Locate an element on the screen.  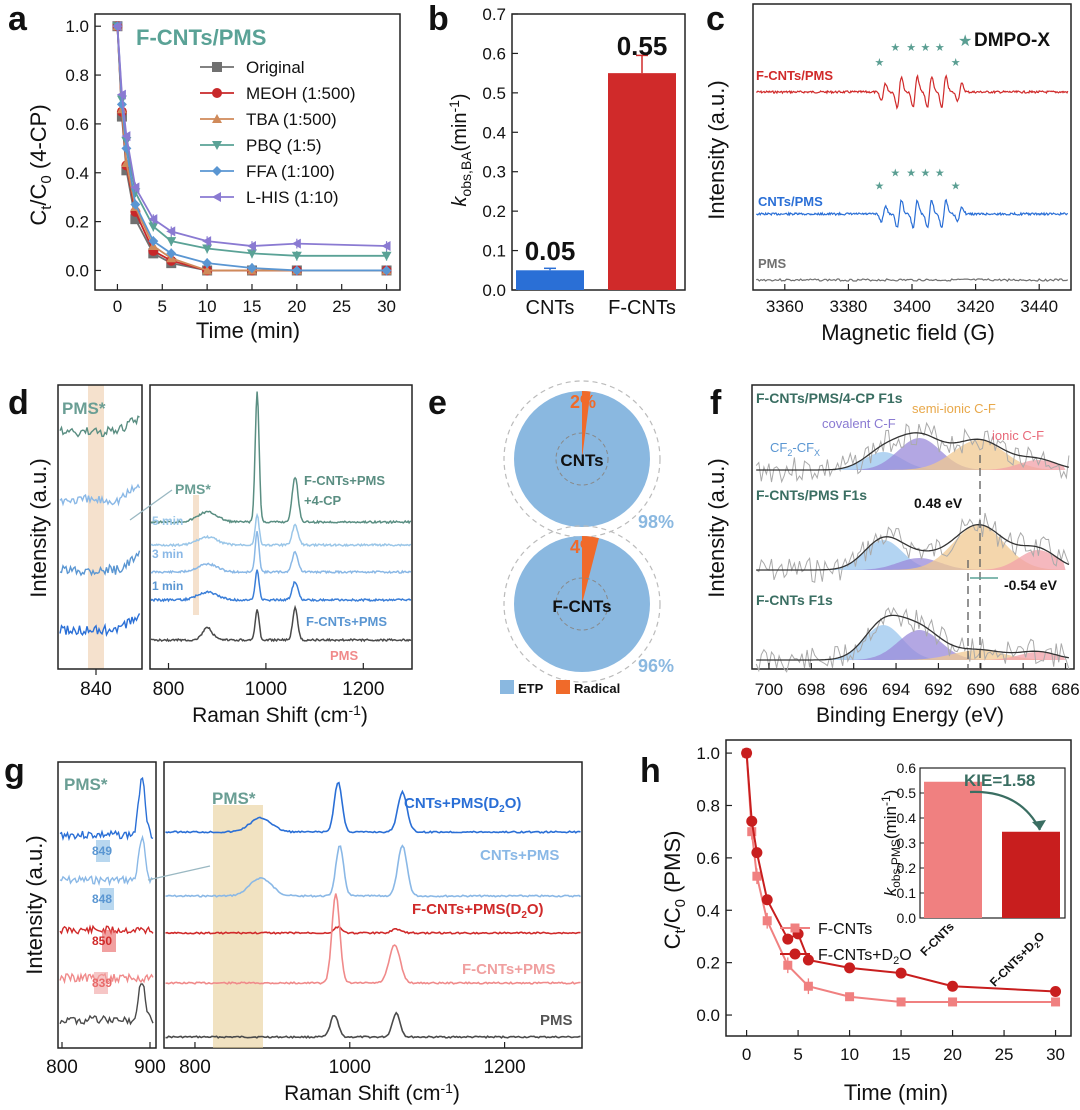
xps-semiionic-label: semi-ionic C-F is located at coordinates (954, 408).